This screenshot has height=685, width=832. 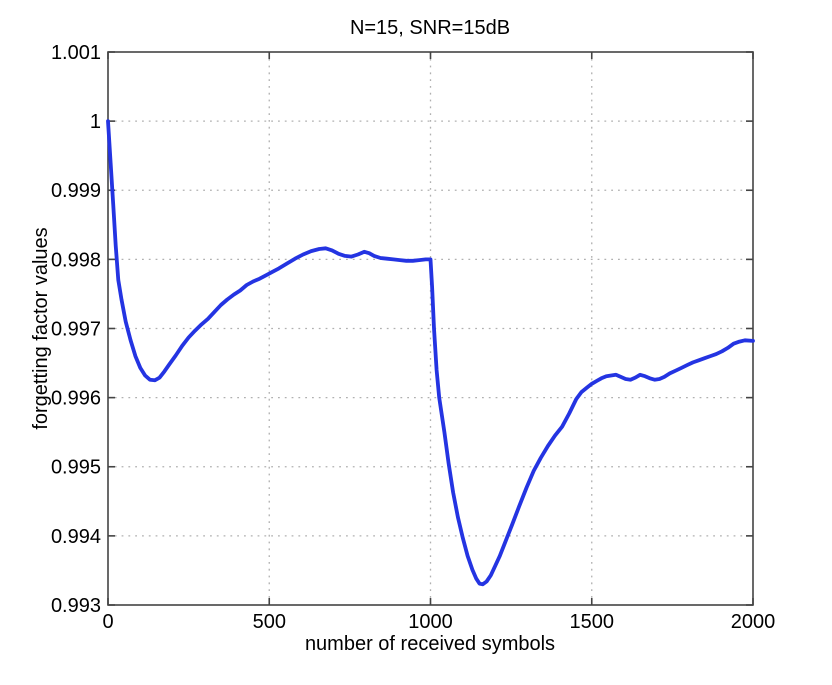 I want to click on chart-title: N=15, SNR=15dB, so click(x=430, y=28).